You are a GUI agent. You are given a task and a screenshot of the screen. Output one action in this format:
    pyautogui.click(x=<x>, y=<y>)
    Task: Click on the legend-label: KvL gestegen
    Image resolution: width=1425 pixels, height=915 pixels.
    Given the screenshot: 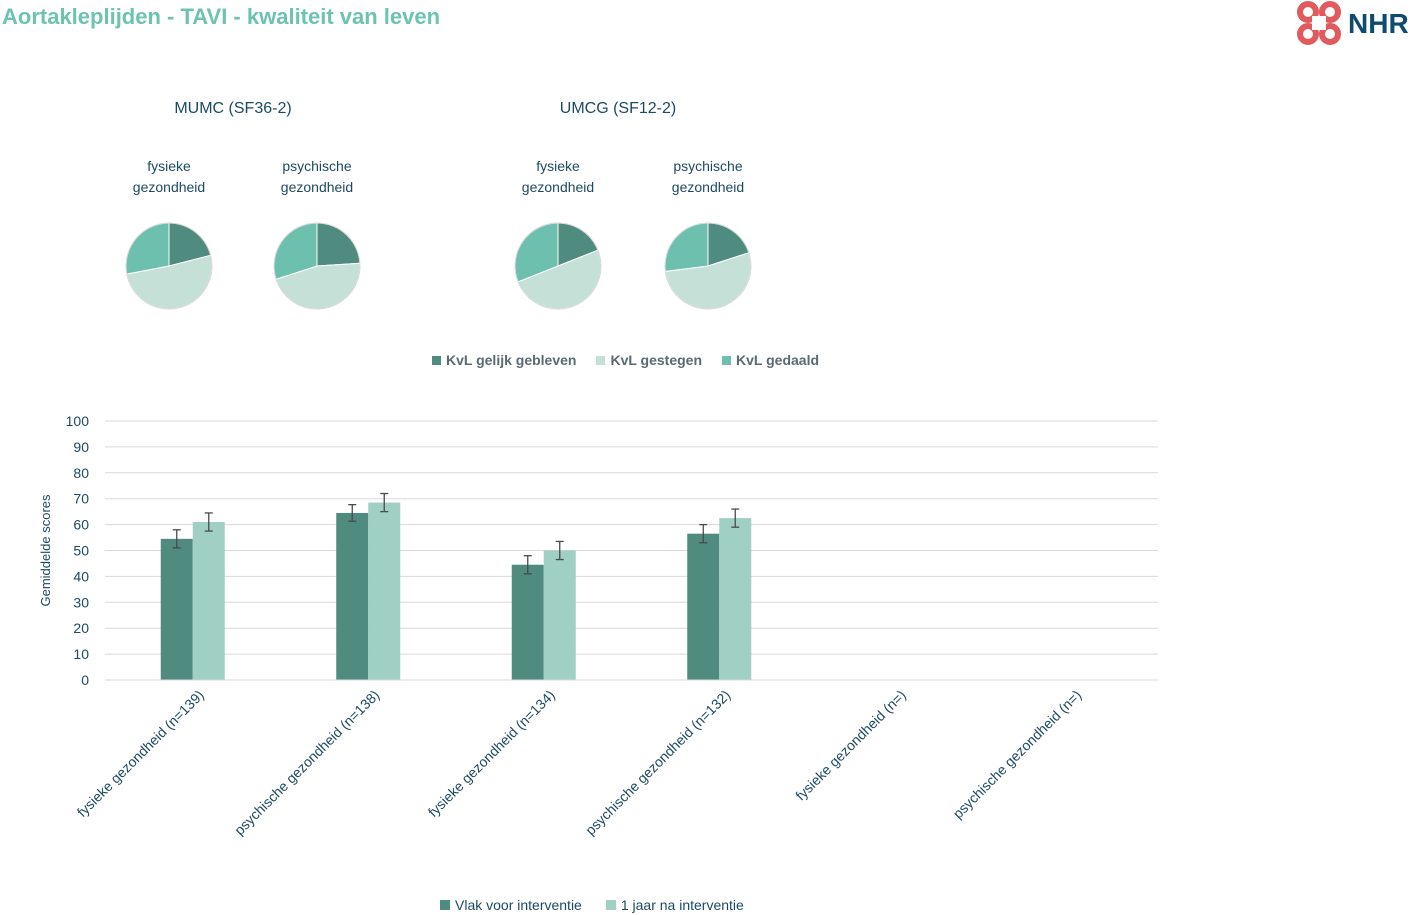 What is the action you would take?
    pyautogui.click(x=656, y=360)
    